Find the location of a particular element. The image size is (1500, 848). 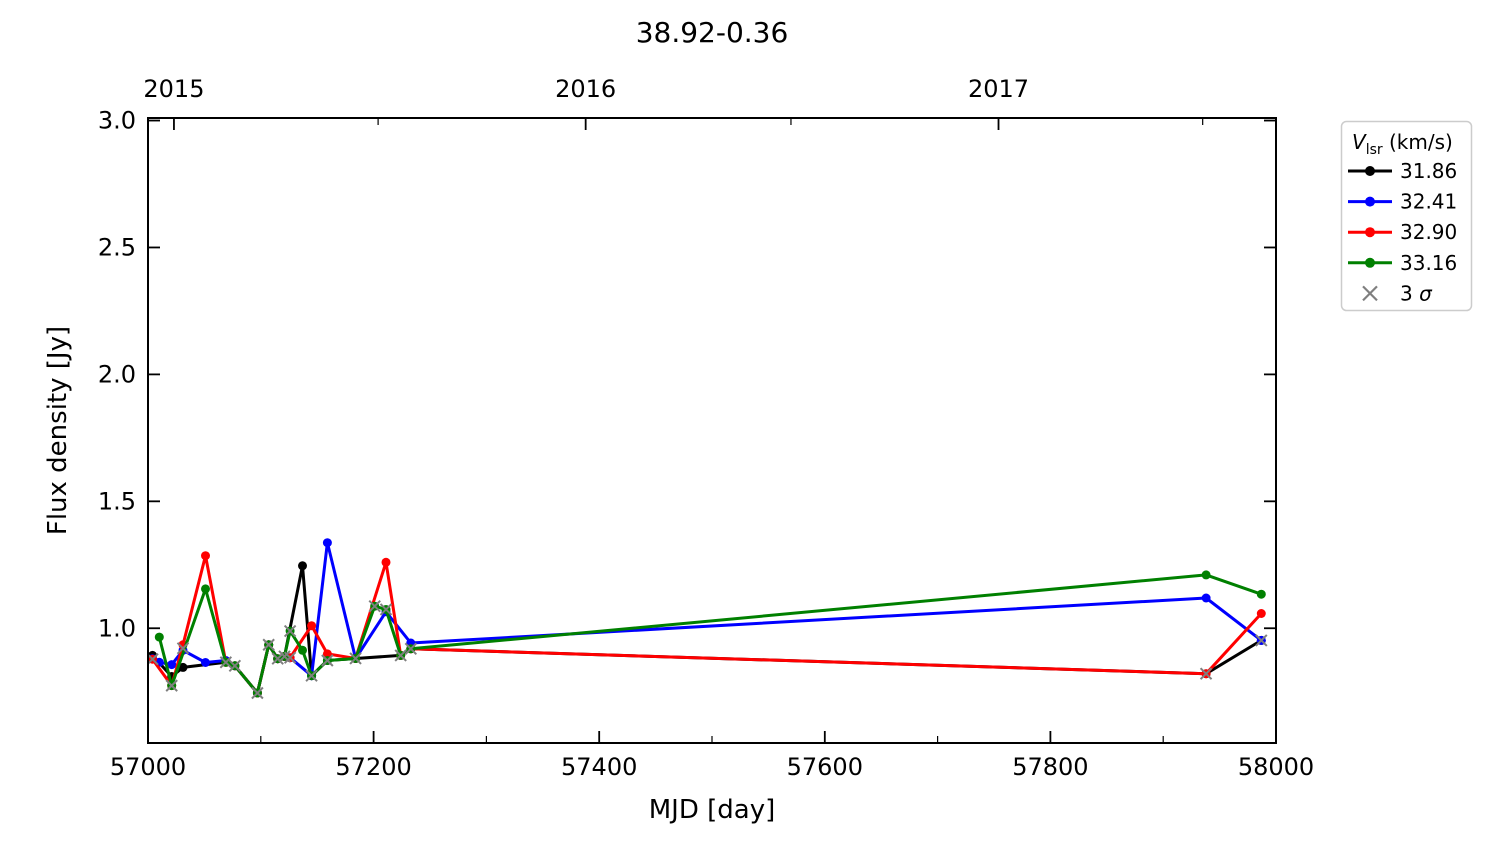

y-tick-label: 1.0 is located at coordinates (117, 628).